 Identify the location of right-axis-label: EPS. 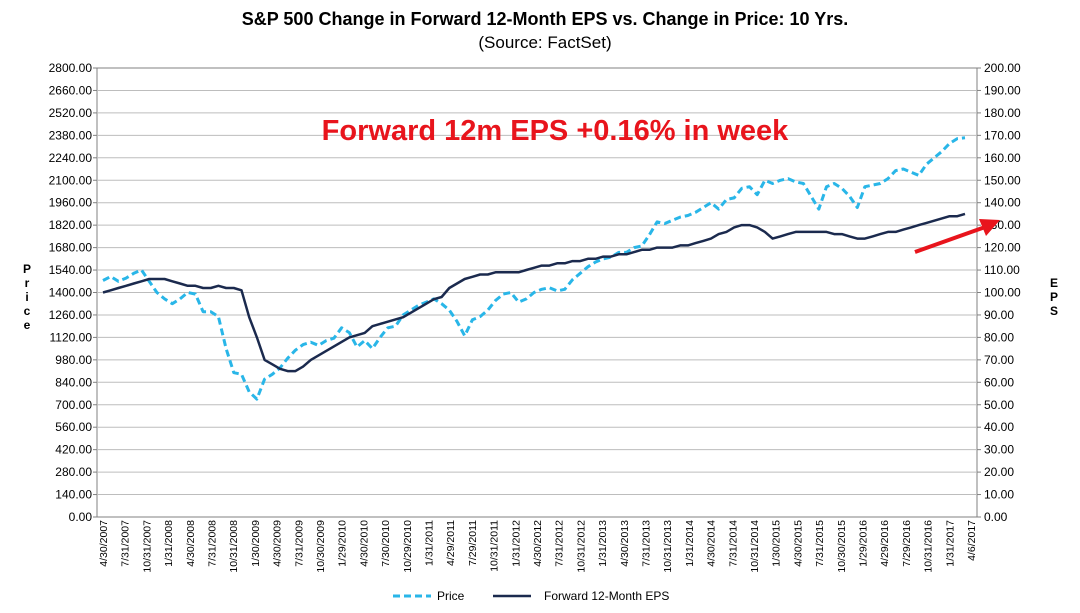
(1054, 297).